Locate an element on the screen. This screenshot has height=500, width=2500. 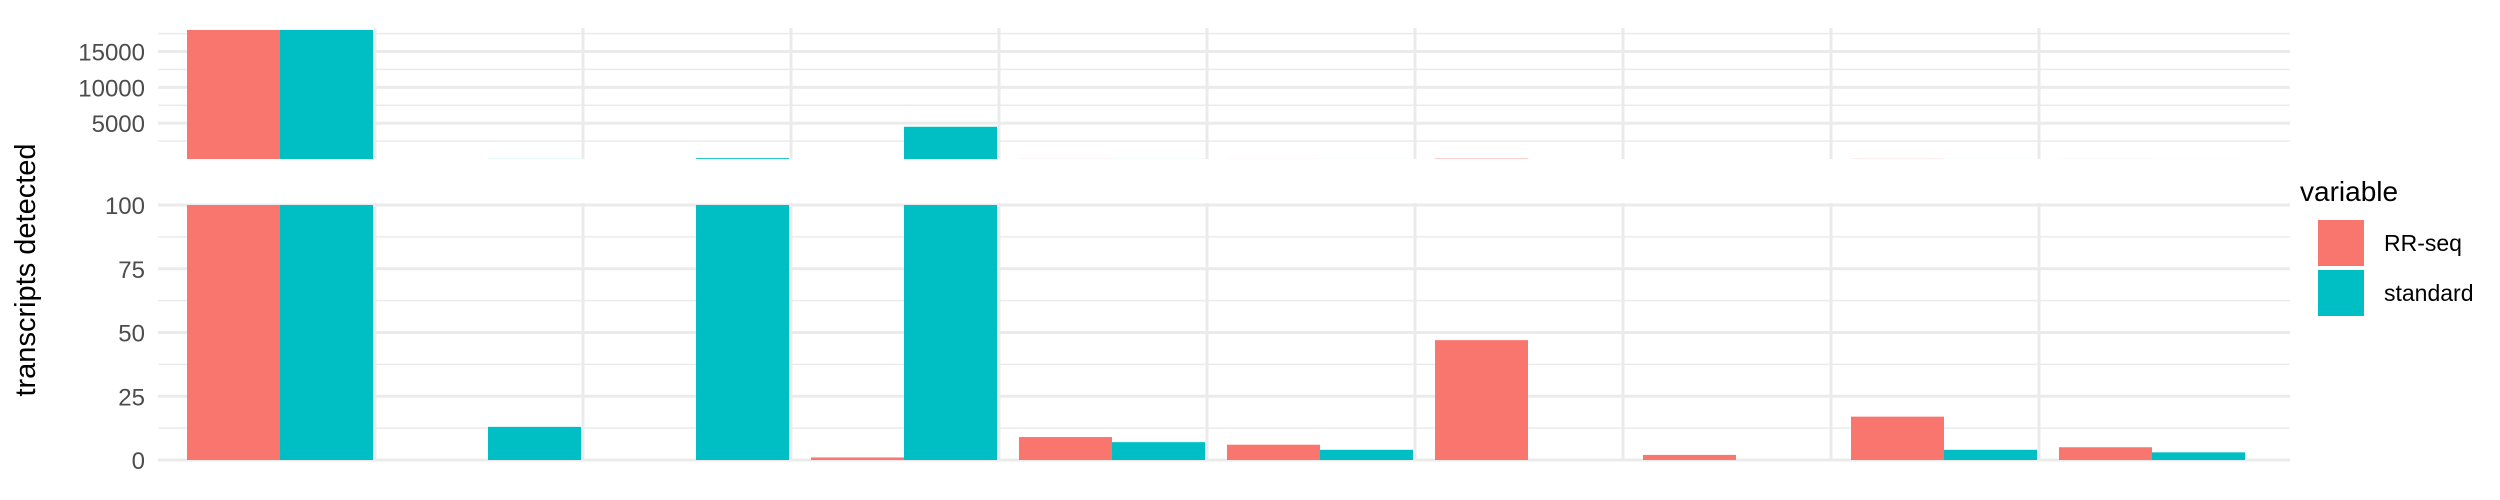
legend-title: variable is located at coordinates (2349, 191).